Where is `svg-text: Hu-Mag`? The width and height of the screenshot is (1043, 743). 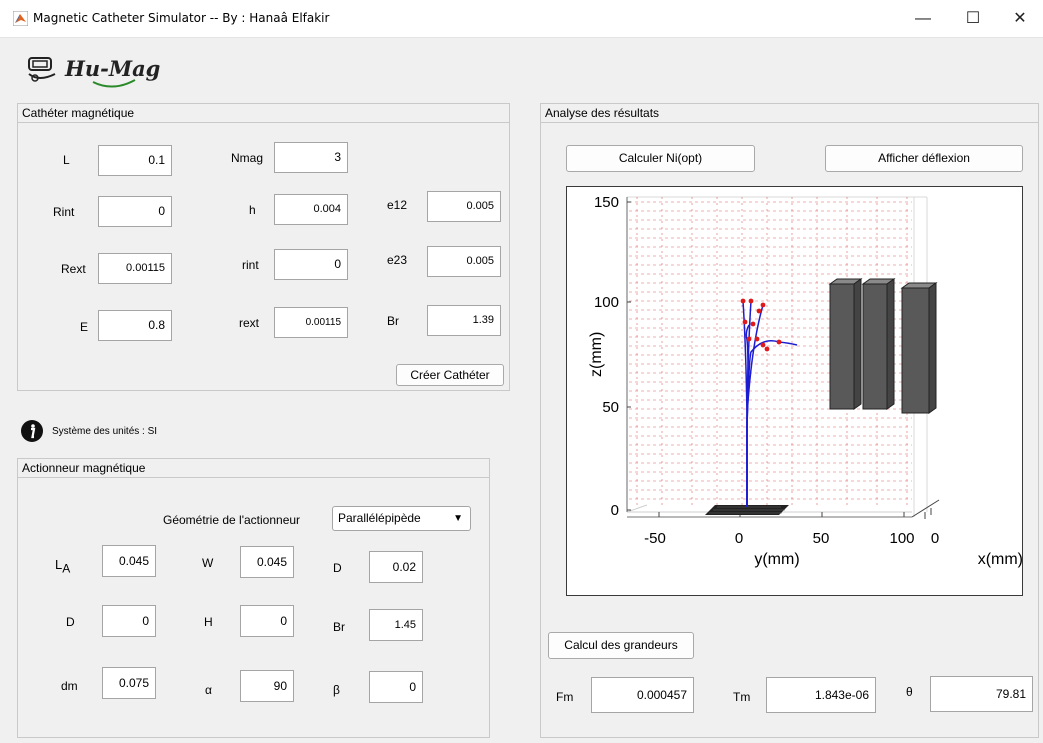 svg-text: Hu-Mag is located at coordinates (112, 68).